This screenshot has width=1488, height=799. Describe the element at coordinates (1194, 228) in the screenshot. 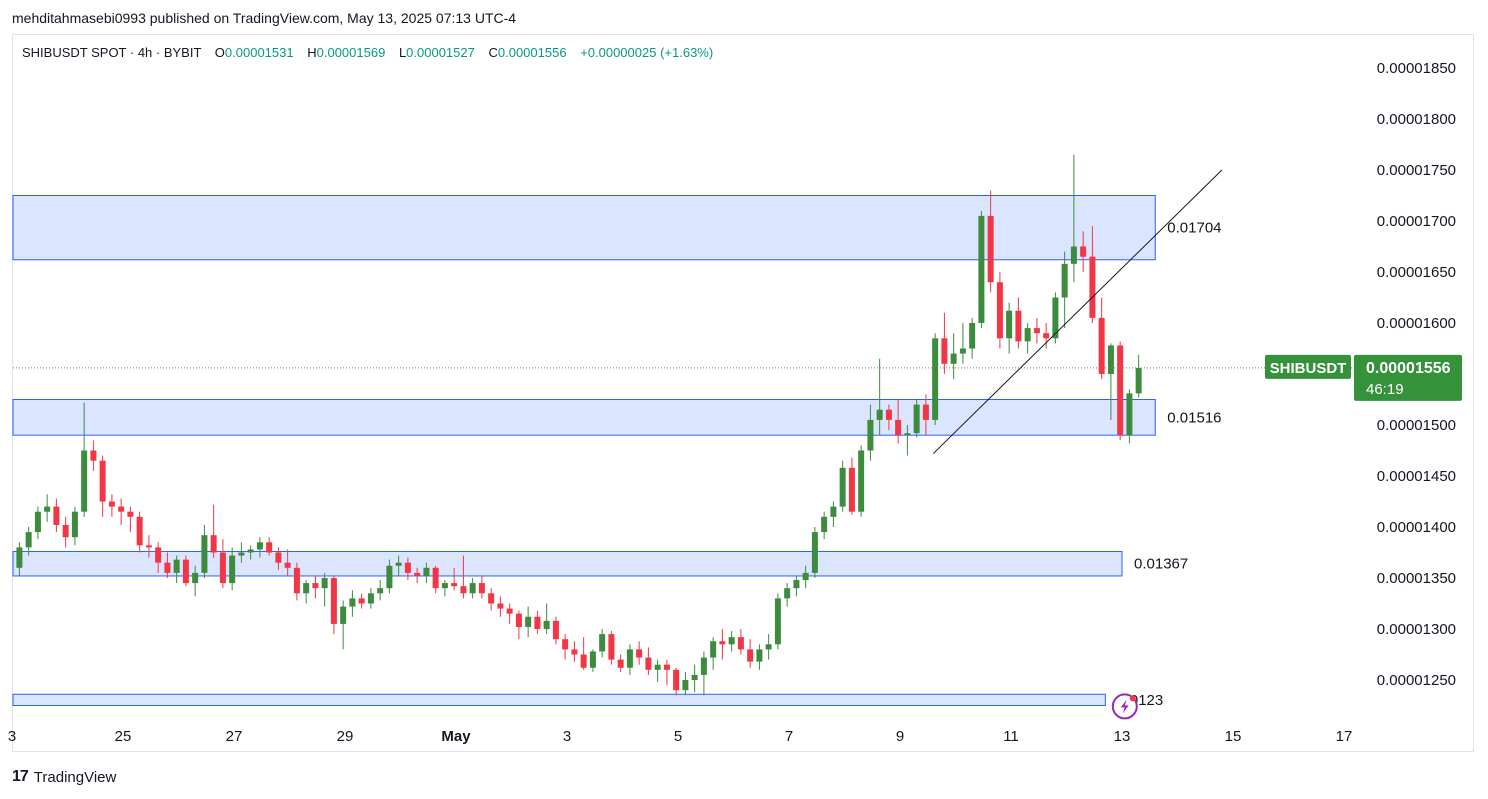

I see `zone-label: 0.01704` at that location.